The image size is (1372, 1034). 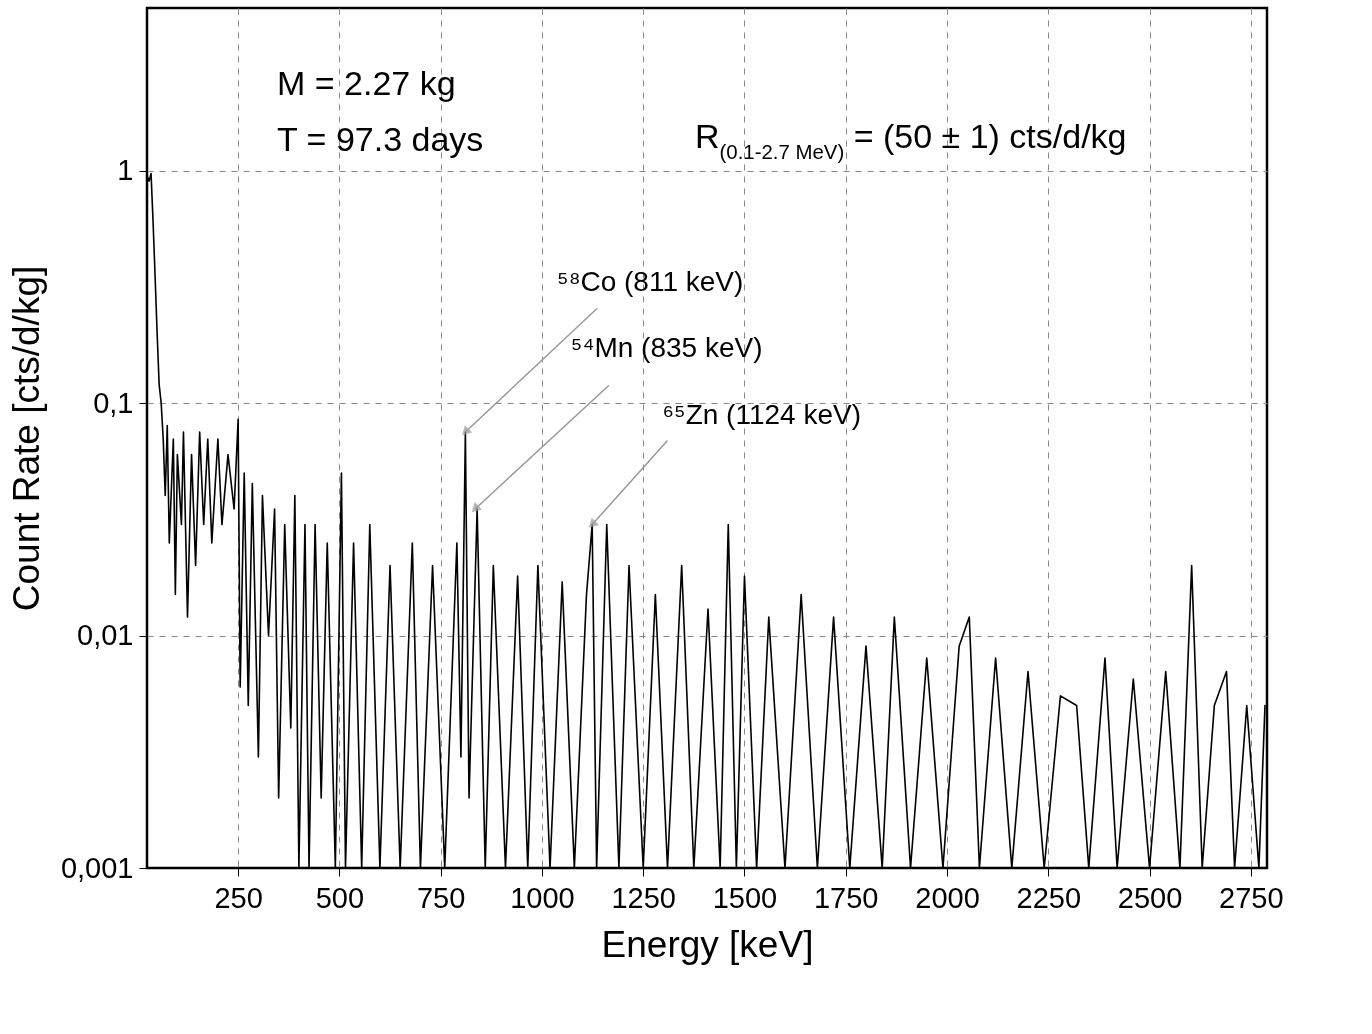 I want to click on x-tick-label: 1500, so click(x=745, y=897).